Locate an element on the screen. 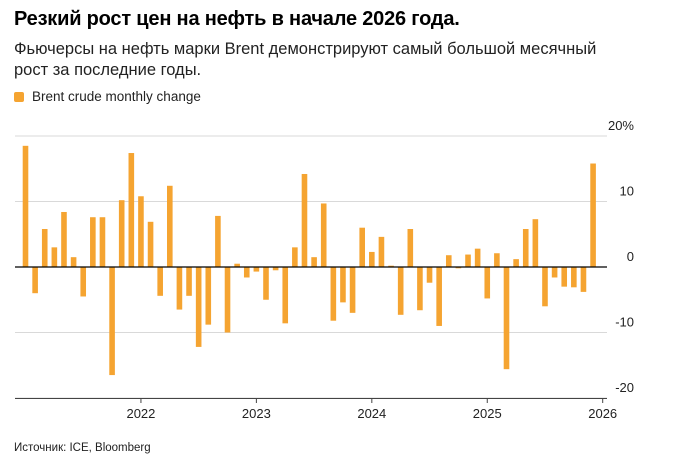 This screenshot has height=462, width=679. y-tick-label: -10 is located at coordinates (624, 322).